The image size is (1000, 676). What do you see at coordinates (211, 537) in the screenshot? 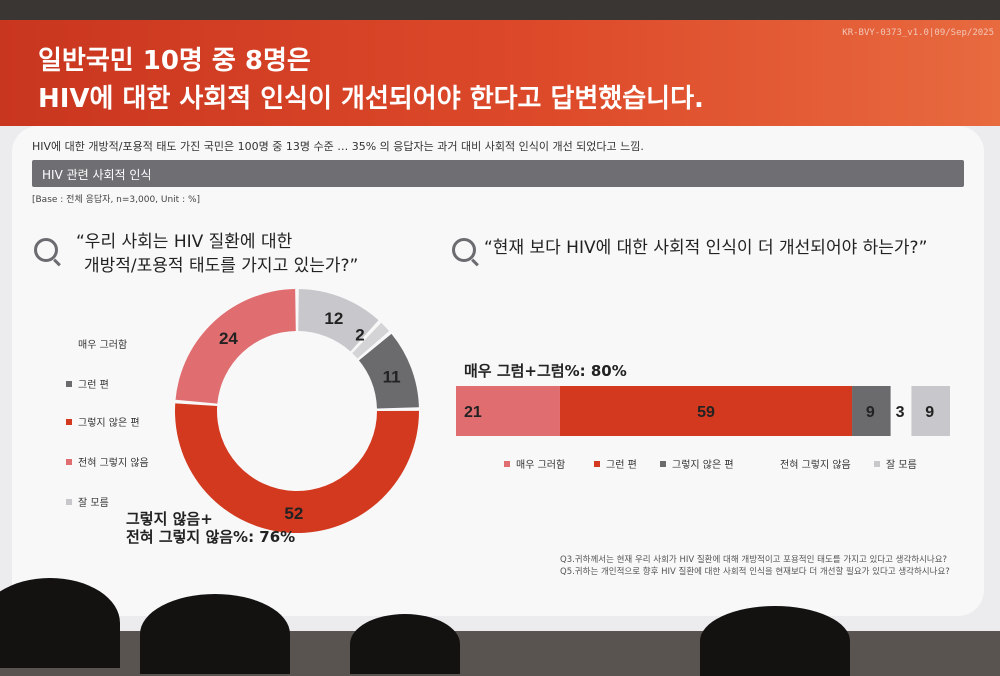
I see `left-callout-line-2: 전혀 그렇지 않음%: 76%` at bounding box center [211, 537].